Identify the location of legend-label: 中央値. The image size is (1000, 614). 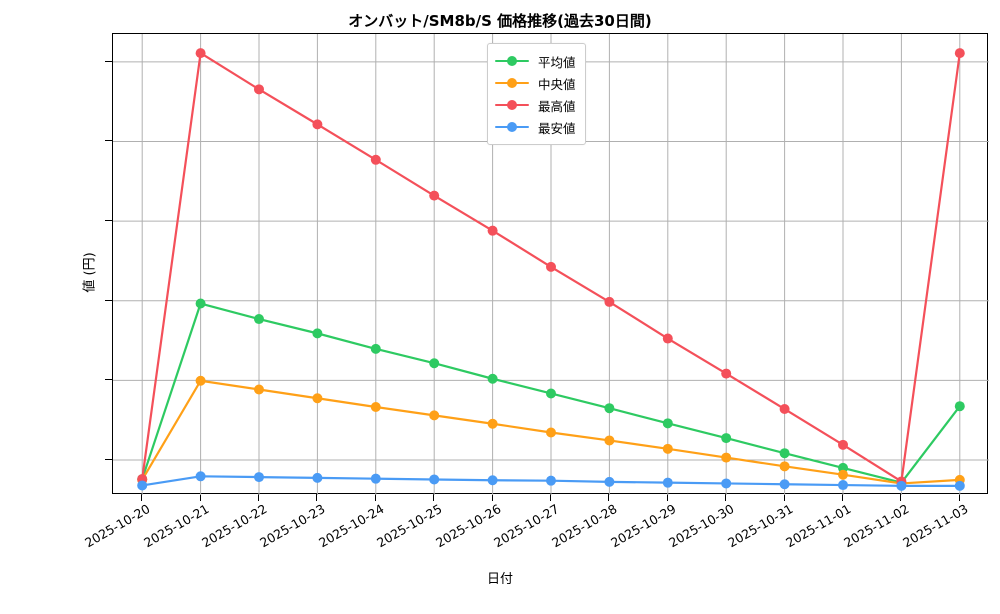
(557, 84).